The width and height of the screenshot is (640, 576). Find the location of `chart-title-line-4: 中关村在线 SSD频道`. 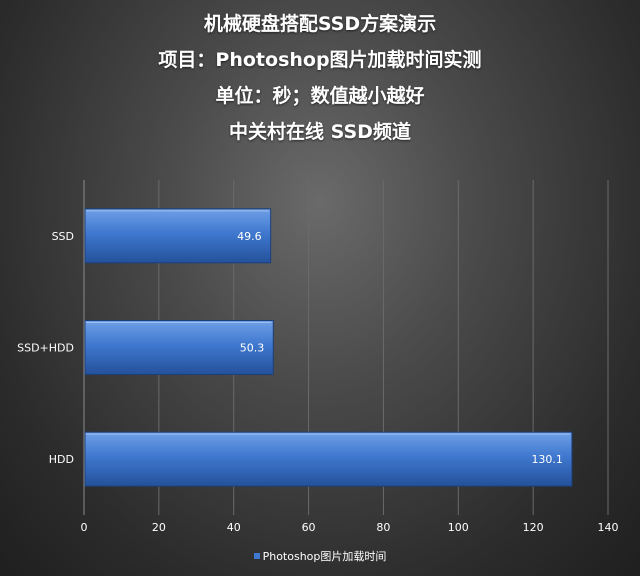

chart-title-line-4: 中关村在线 SSD频道 is located at coordinates (320, 132).